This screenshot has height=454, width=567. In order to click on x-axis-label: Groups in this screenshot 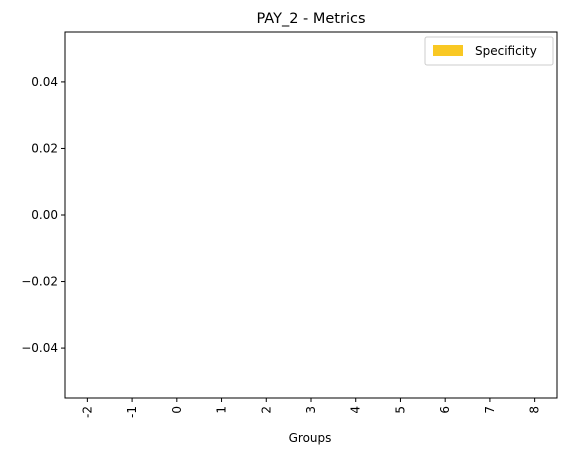, I will do `click(310, 438)`.